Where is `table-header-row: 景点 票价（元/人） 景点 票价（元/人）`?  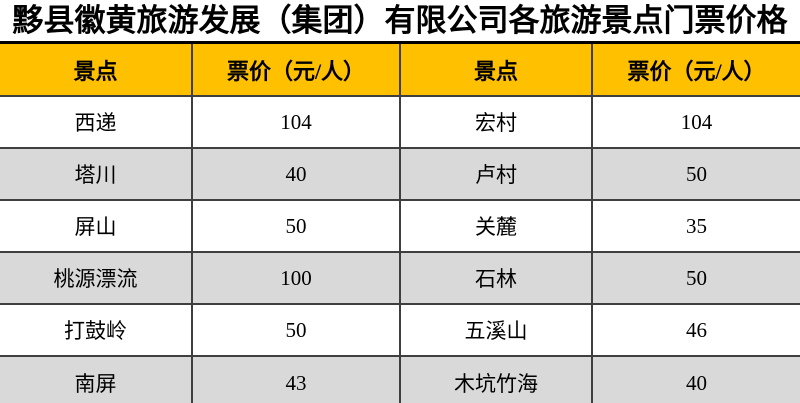
table-header-row: 景点 票价（元/人） 景点 票价（元/人） is located at coordinates (400, 69).